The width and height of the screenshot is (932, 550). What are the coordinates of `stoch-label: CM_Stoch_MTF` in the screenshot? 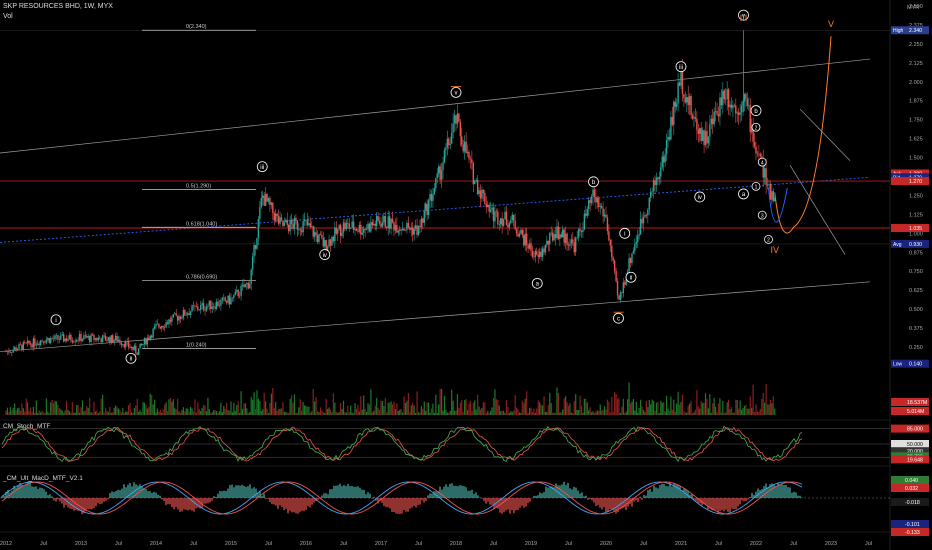 It's located at (26, 426).